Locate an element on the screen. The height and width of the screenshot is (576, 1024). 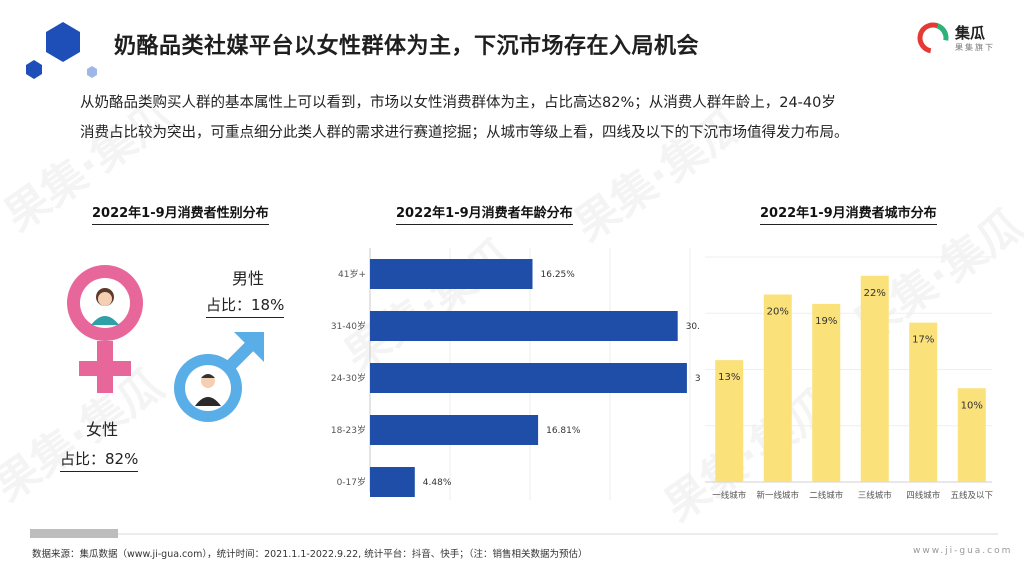
female-symbol-icon is located at coordinates (105, 329).